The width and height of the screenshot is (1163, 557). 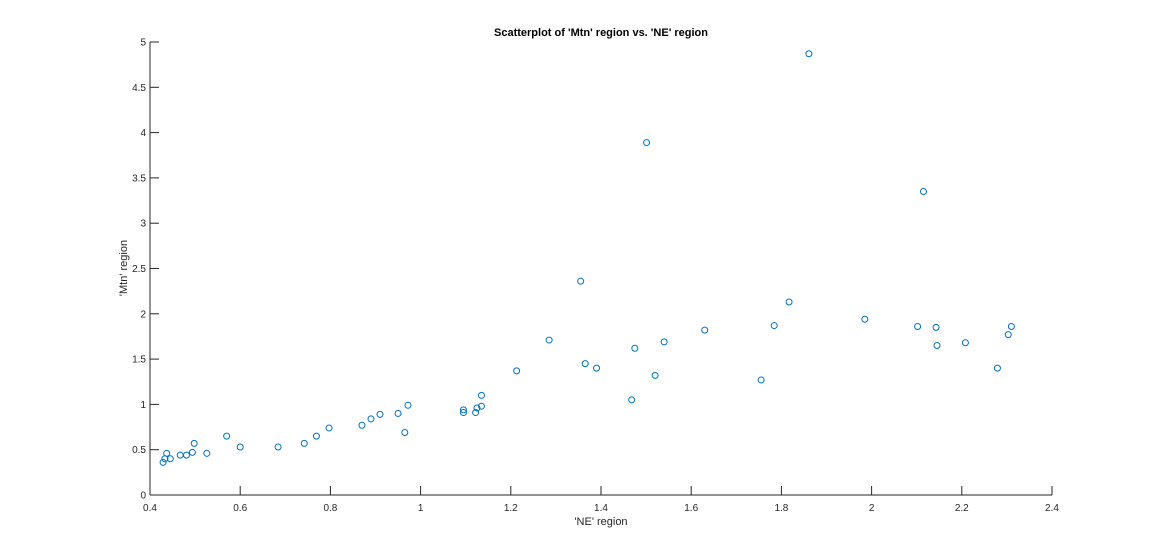 I want to click on x-tick-label: 2.4, so click(x=1052, y=508).